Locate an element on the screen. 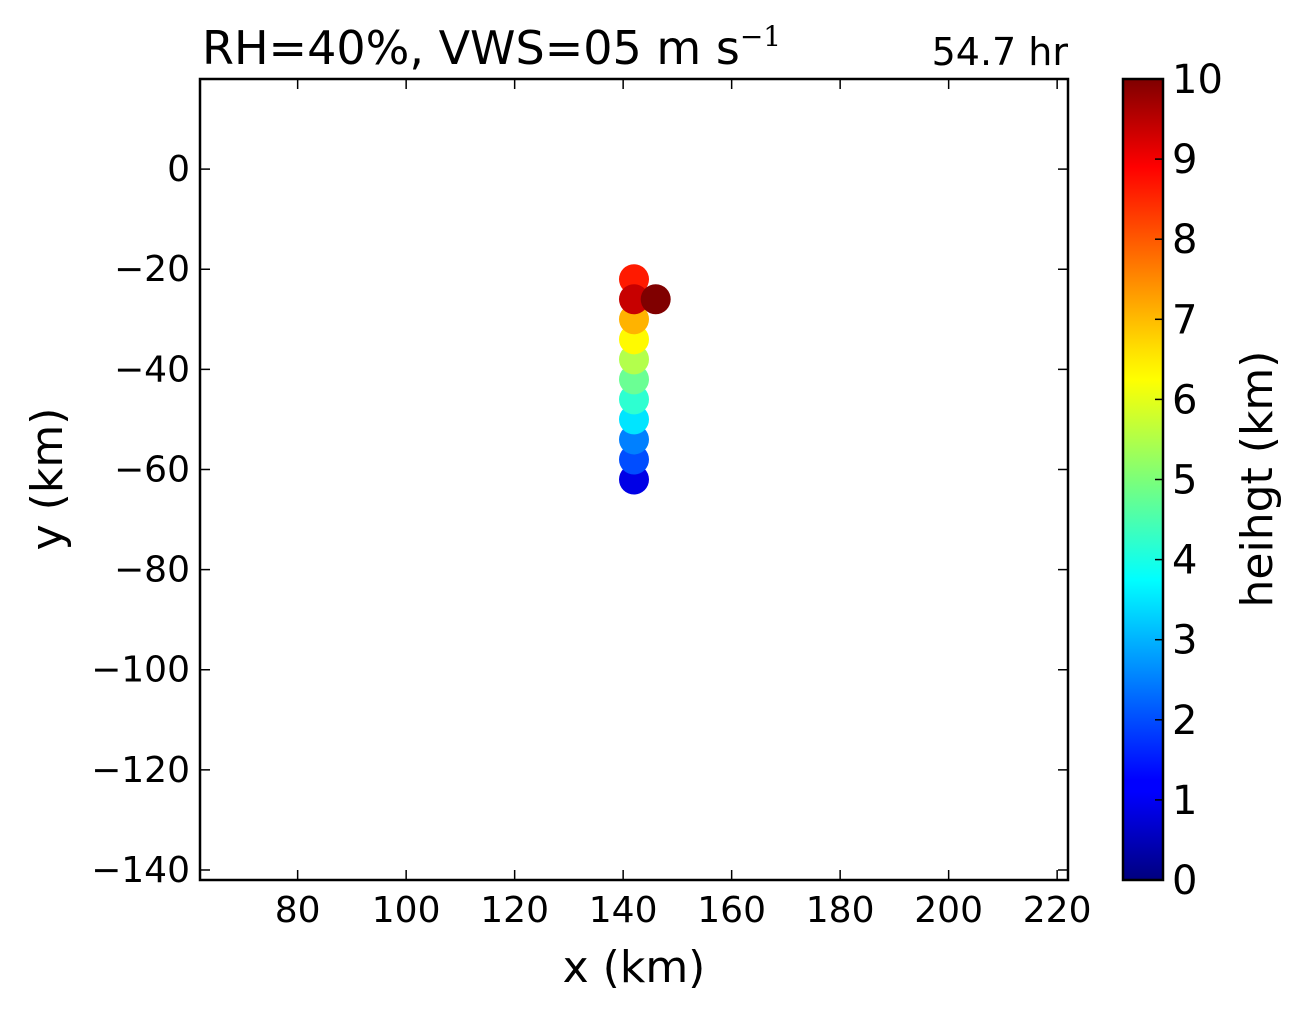  colorbar-tick-label: 0 is located at coordinates (1184, 881).